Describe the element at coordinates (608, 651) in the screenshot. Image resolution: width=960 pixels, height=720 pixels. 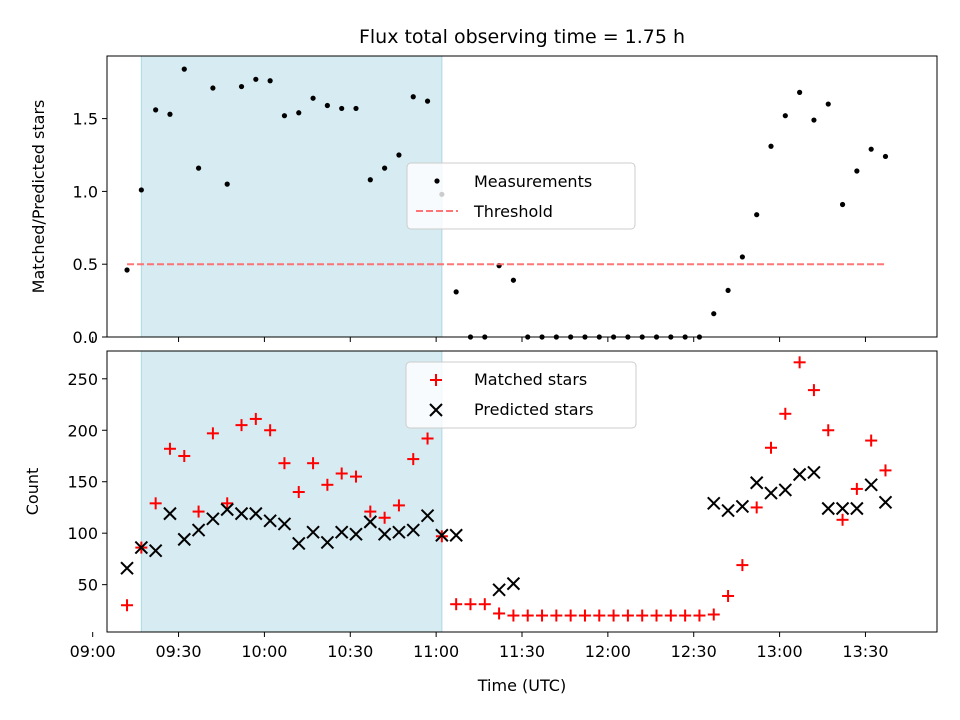
I see `count-x-tick-label: 12:00` at that location.